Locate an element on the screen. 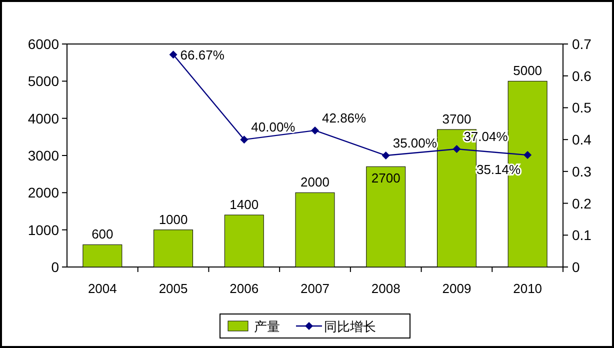  y-tick-label: 0 is located at coordinates (55, 267).